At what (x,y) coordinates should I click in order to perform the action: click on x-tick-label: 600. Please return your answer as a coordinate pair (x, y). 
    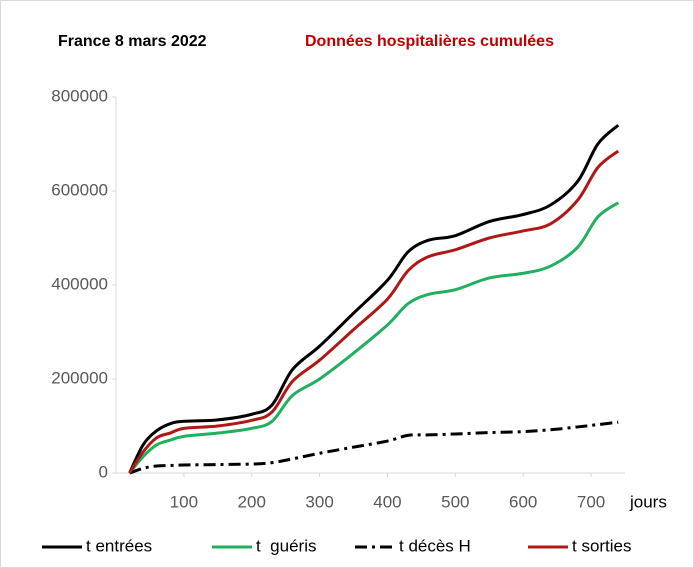
    Looking at the image, I should click on (523, 501).